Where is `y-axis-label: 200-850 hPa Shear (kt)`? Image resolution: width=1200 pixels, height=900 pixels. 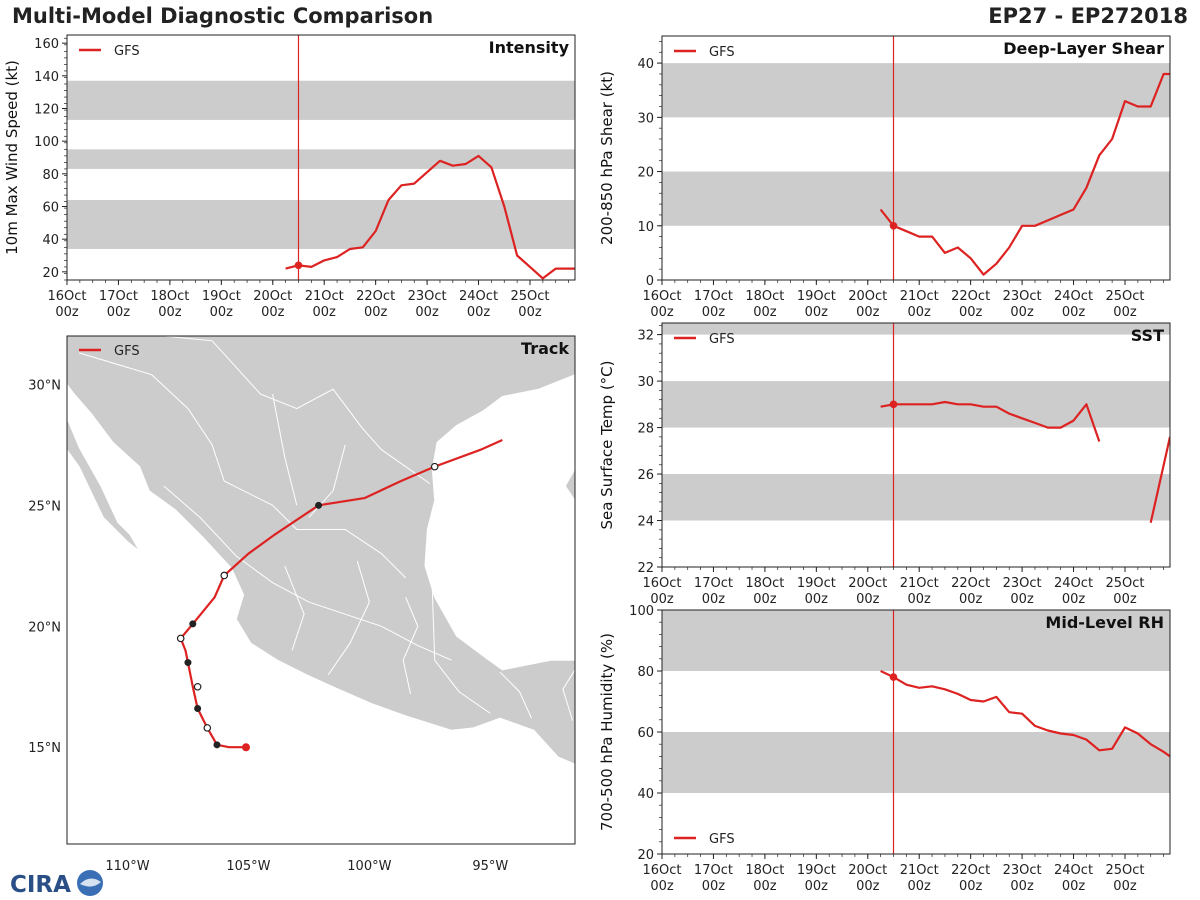
y-axis-label: 200-850 hPa Shear (kt) is located at coordinates (607, 158).